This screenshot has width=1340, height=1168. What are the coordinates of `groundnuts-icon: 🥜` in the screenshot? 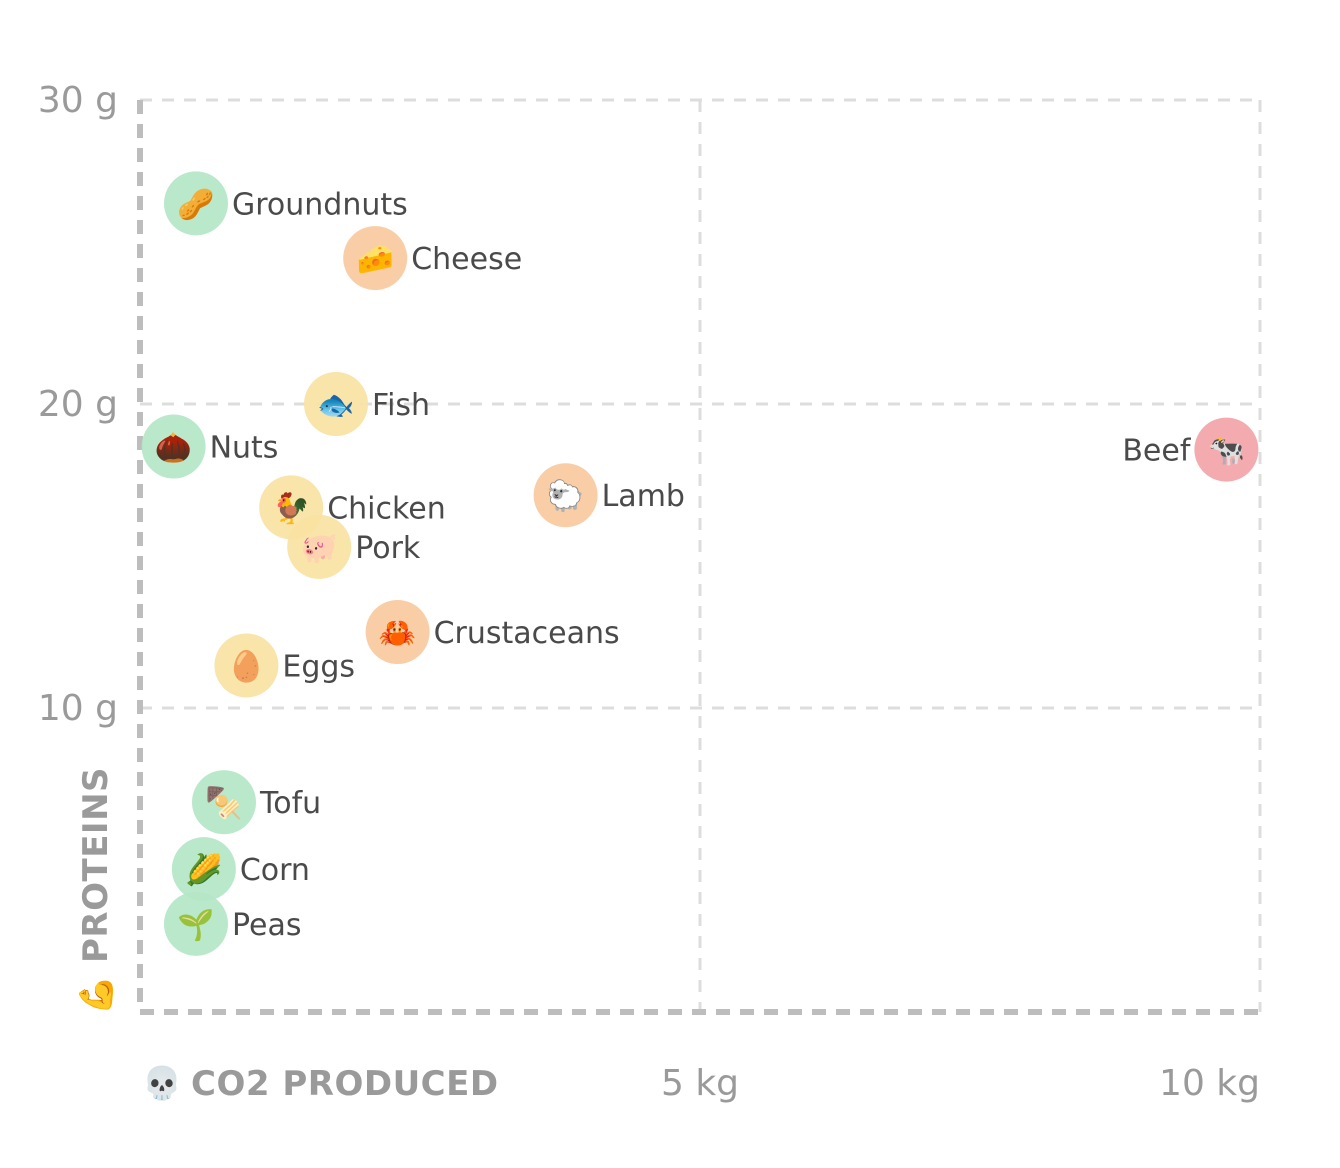 It's located at (195, 203).